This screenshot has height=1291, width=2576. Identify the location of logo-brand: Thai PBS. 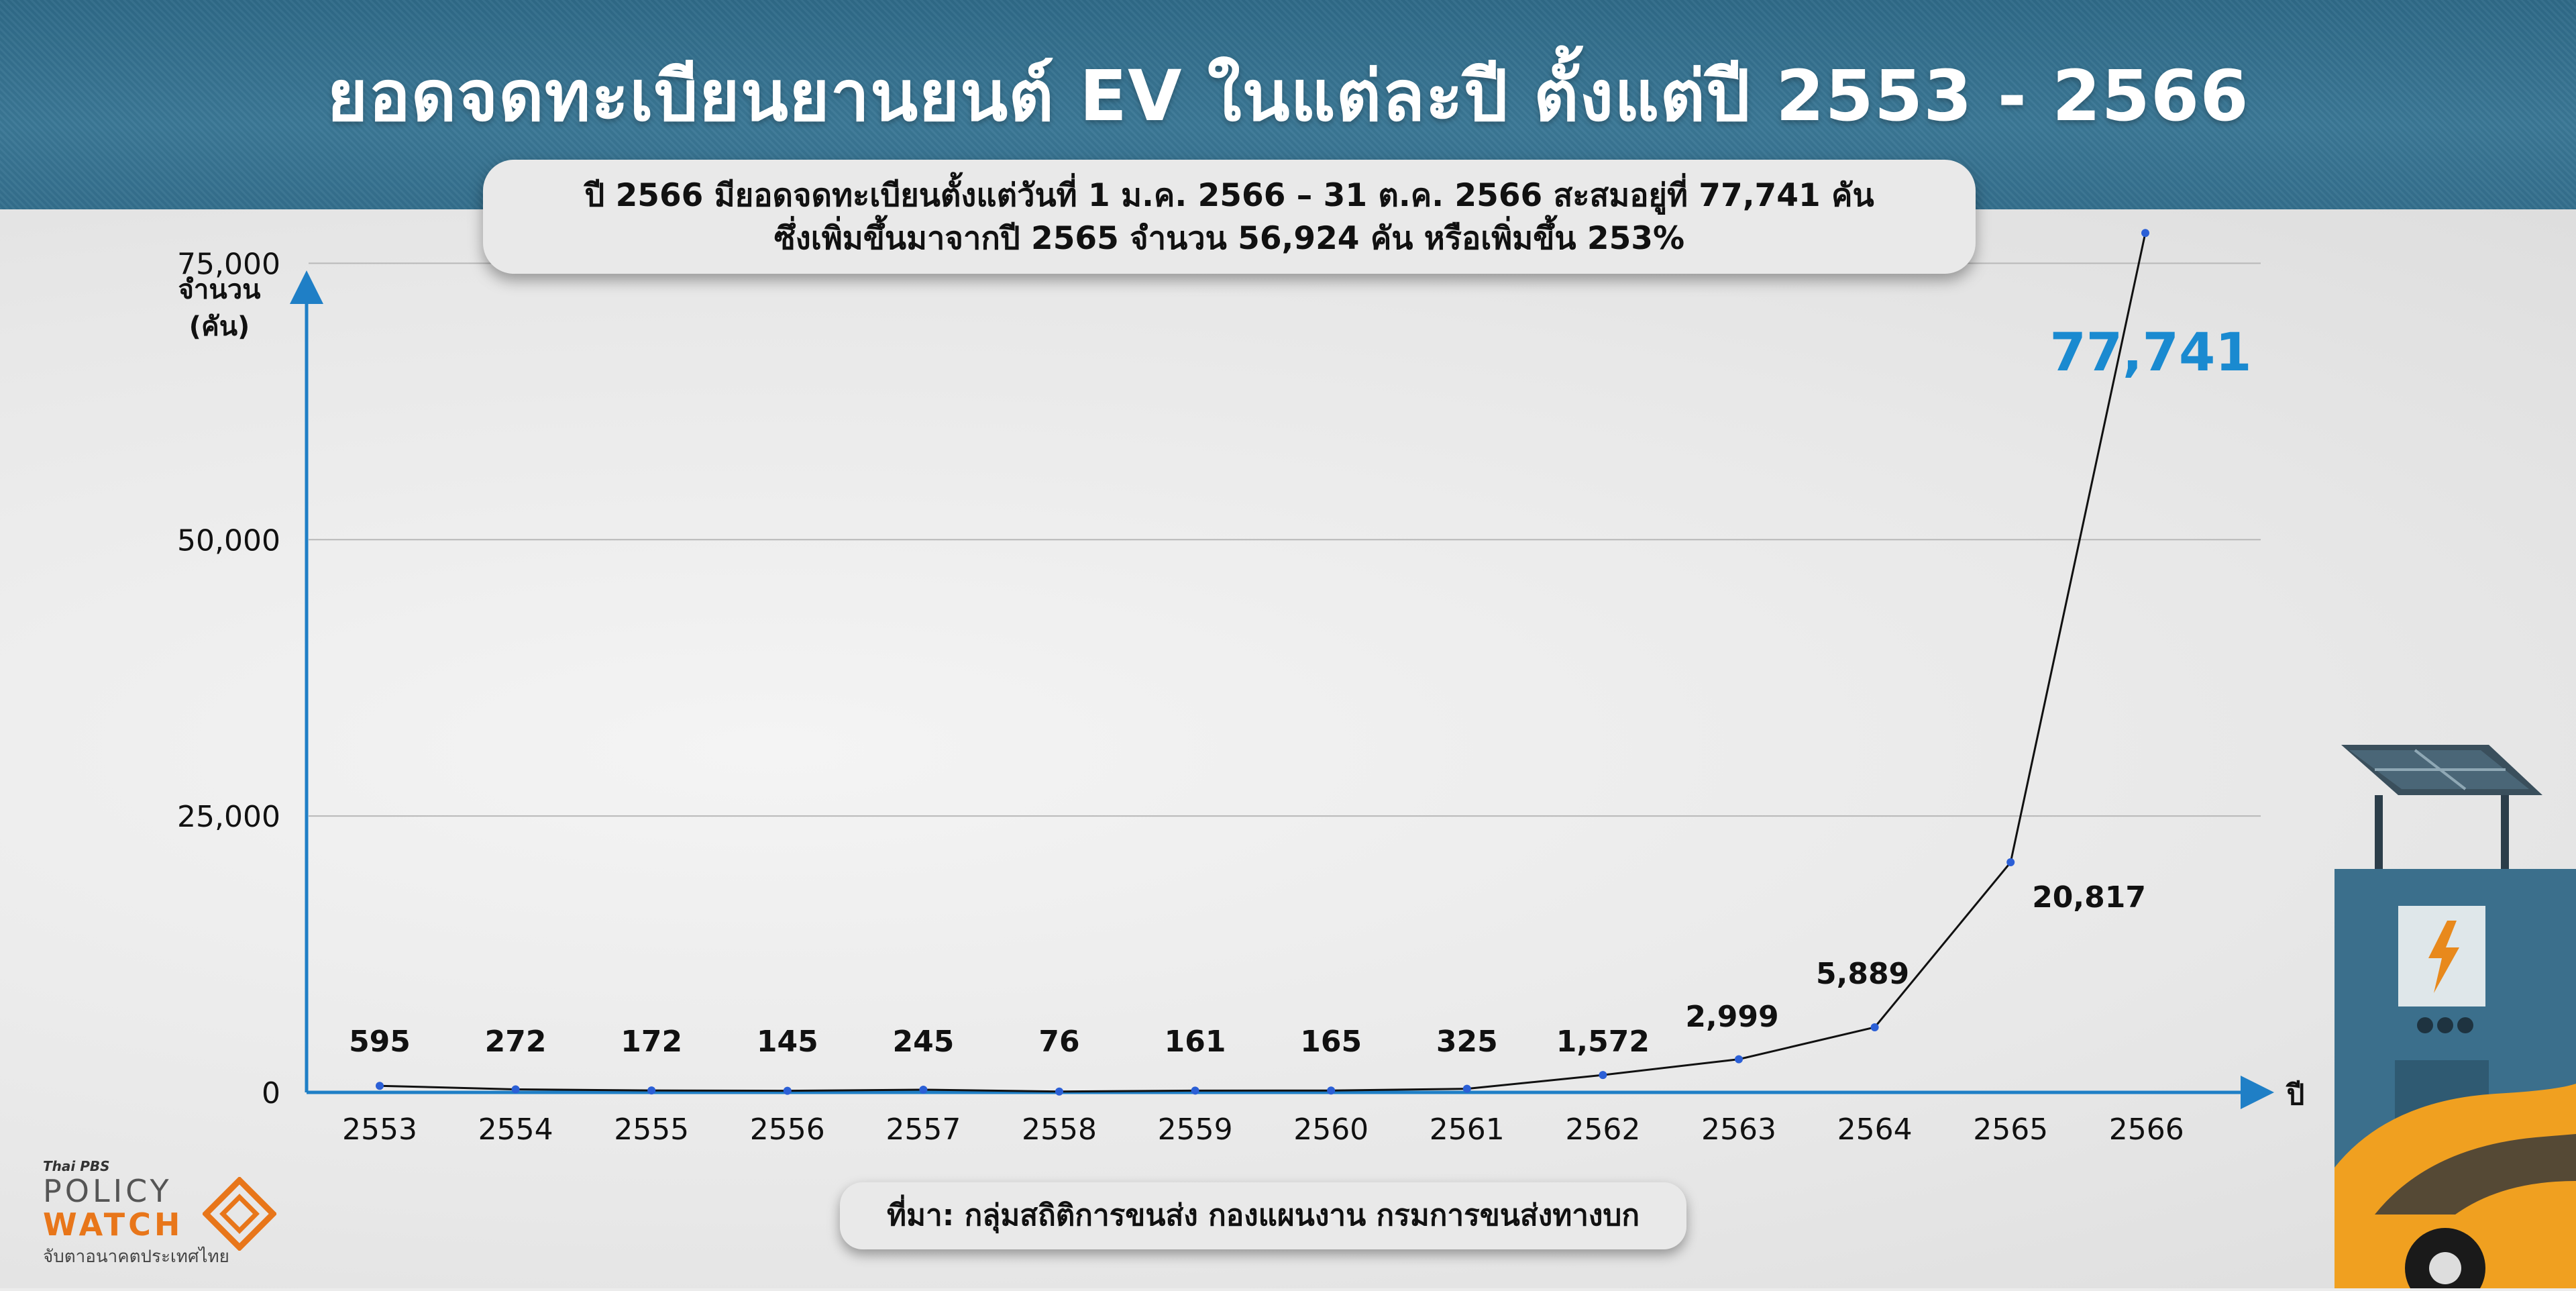
(76, 1166).